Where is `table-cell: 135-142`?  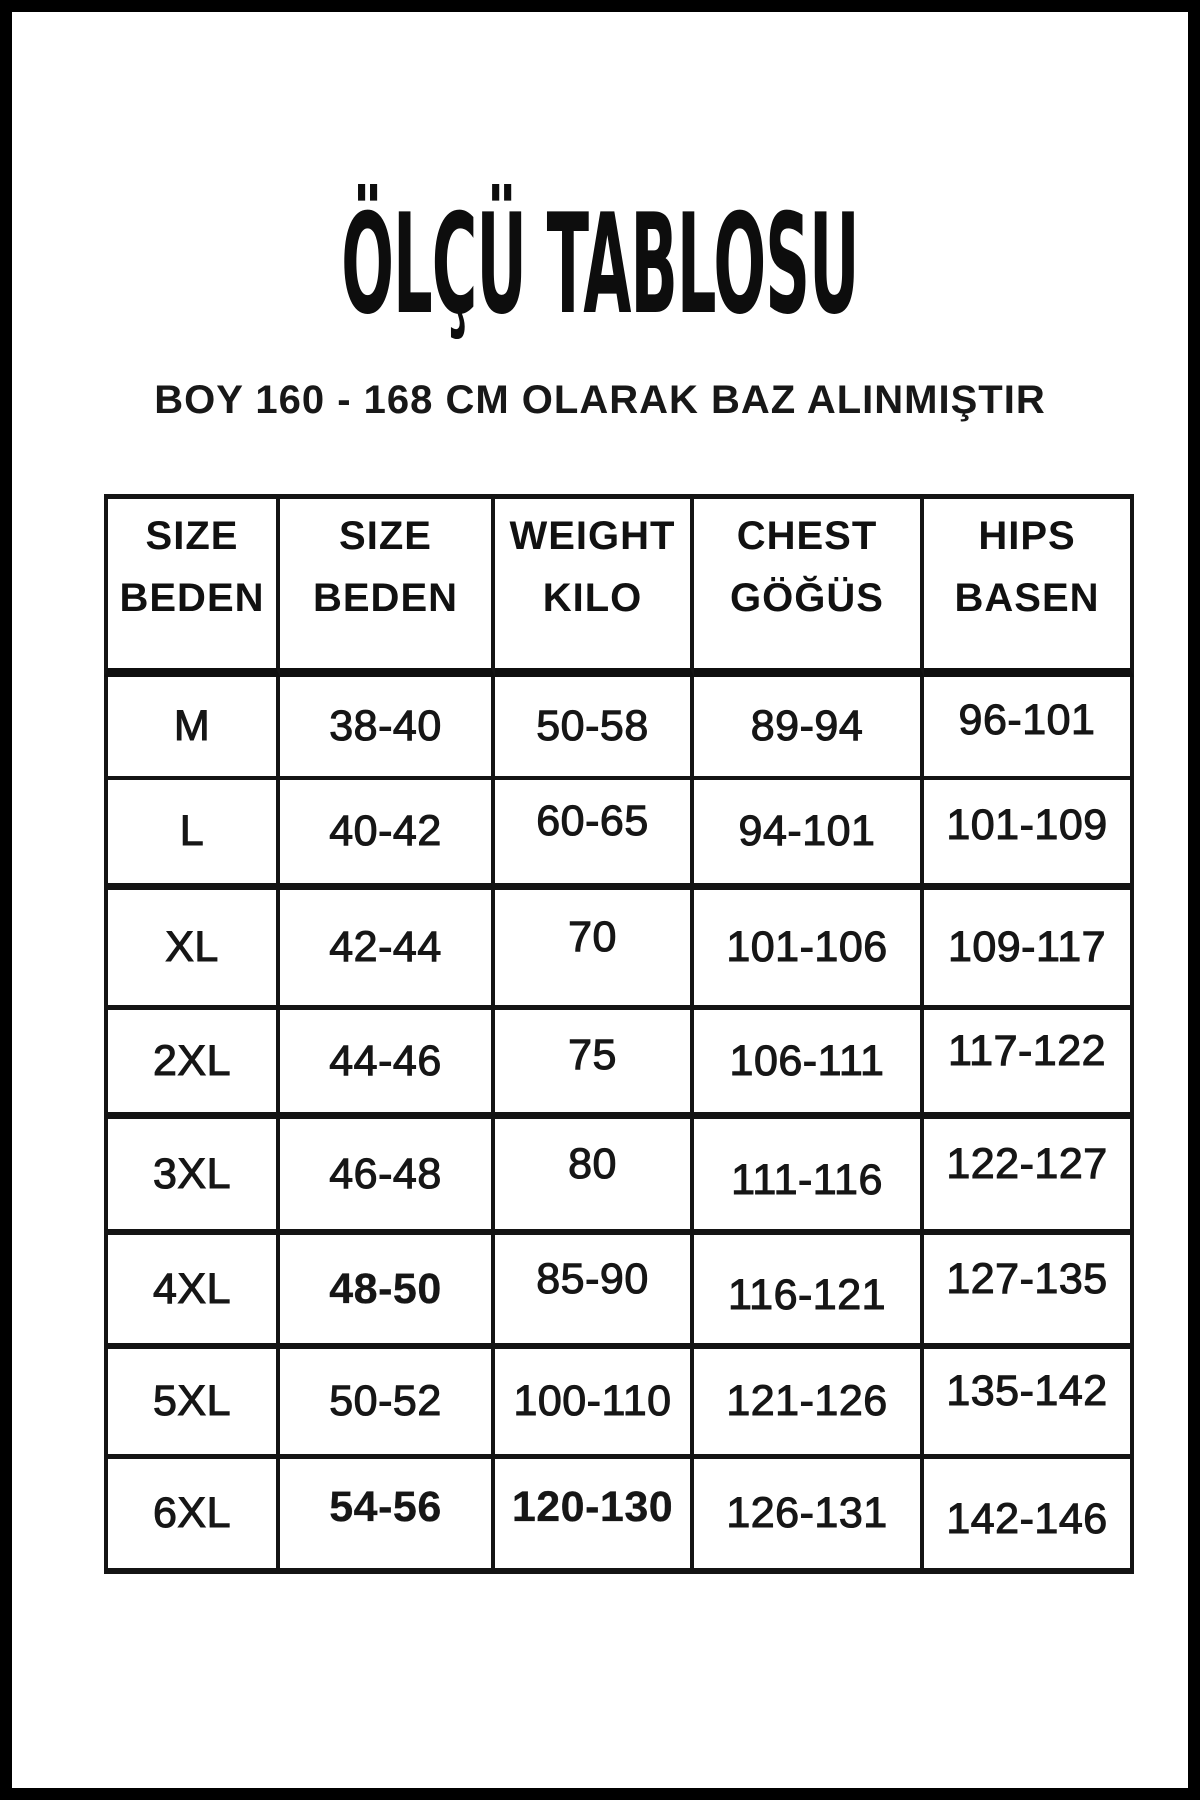
table-cell: 135-142 is located at coordinates (1029, 1404).